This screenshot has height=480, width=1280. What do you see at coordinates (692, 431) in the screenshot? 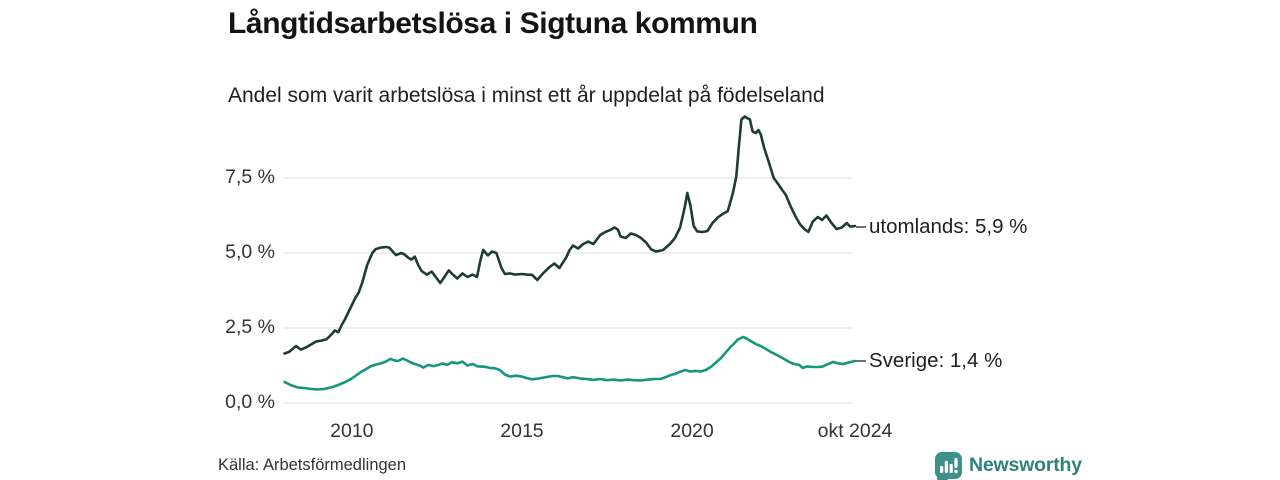
I see `x-tick-label: 2020` at bounding box center [692, 431].